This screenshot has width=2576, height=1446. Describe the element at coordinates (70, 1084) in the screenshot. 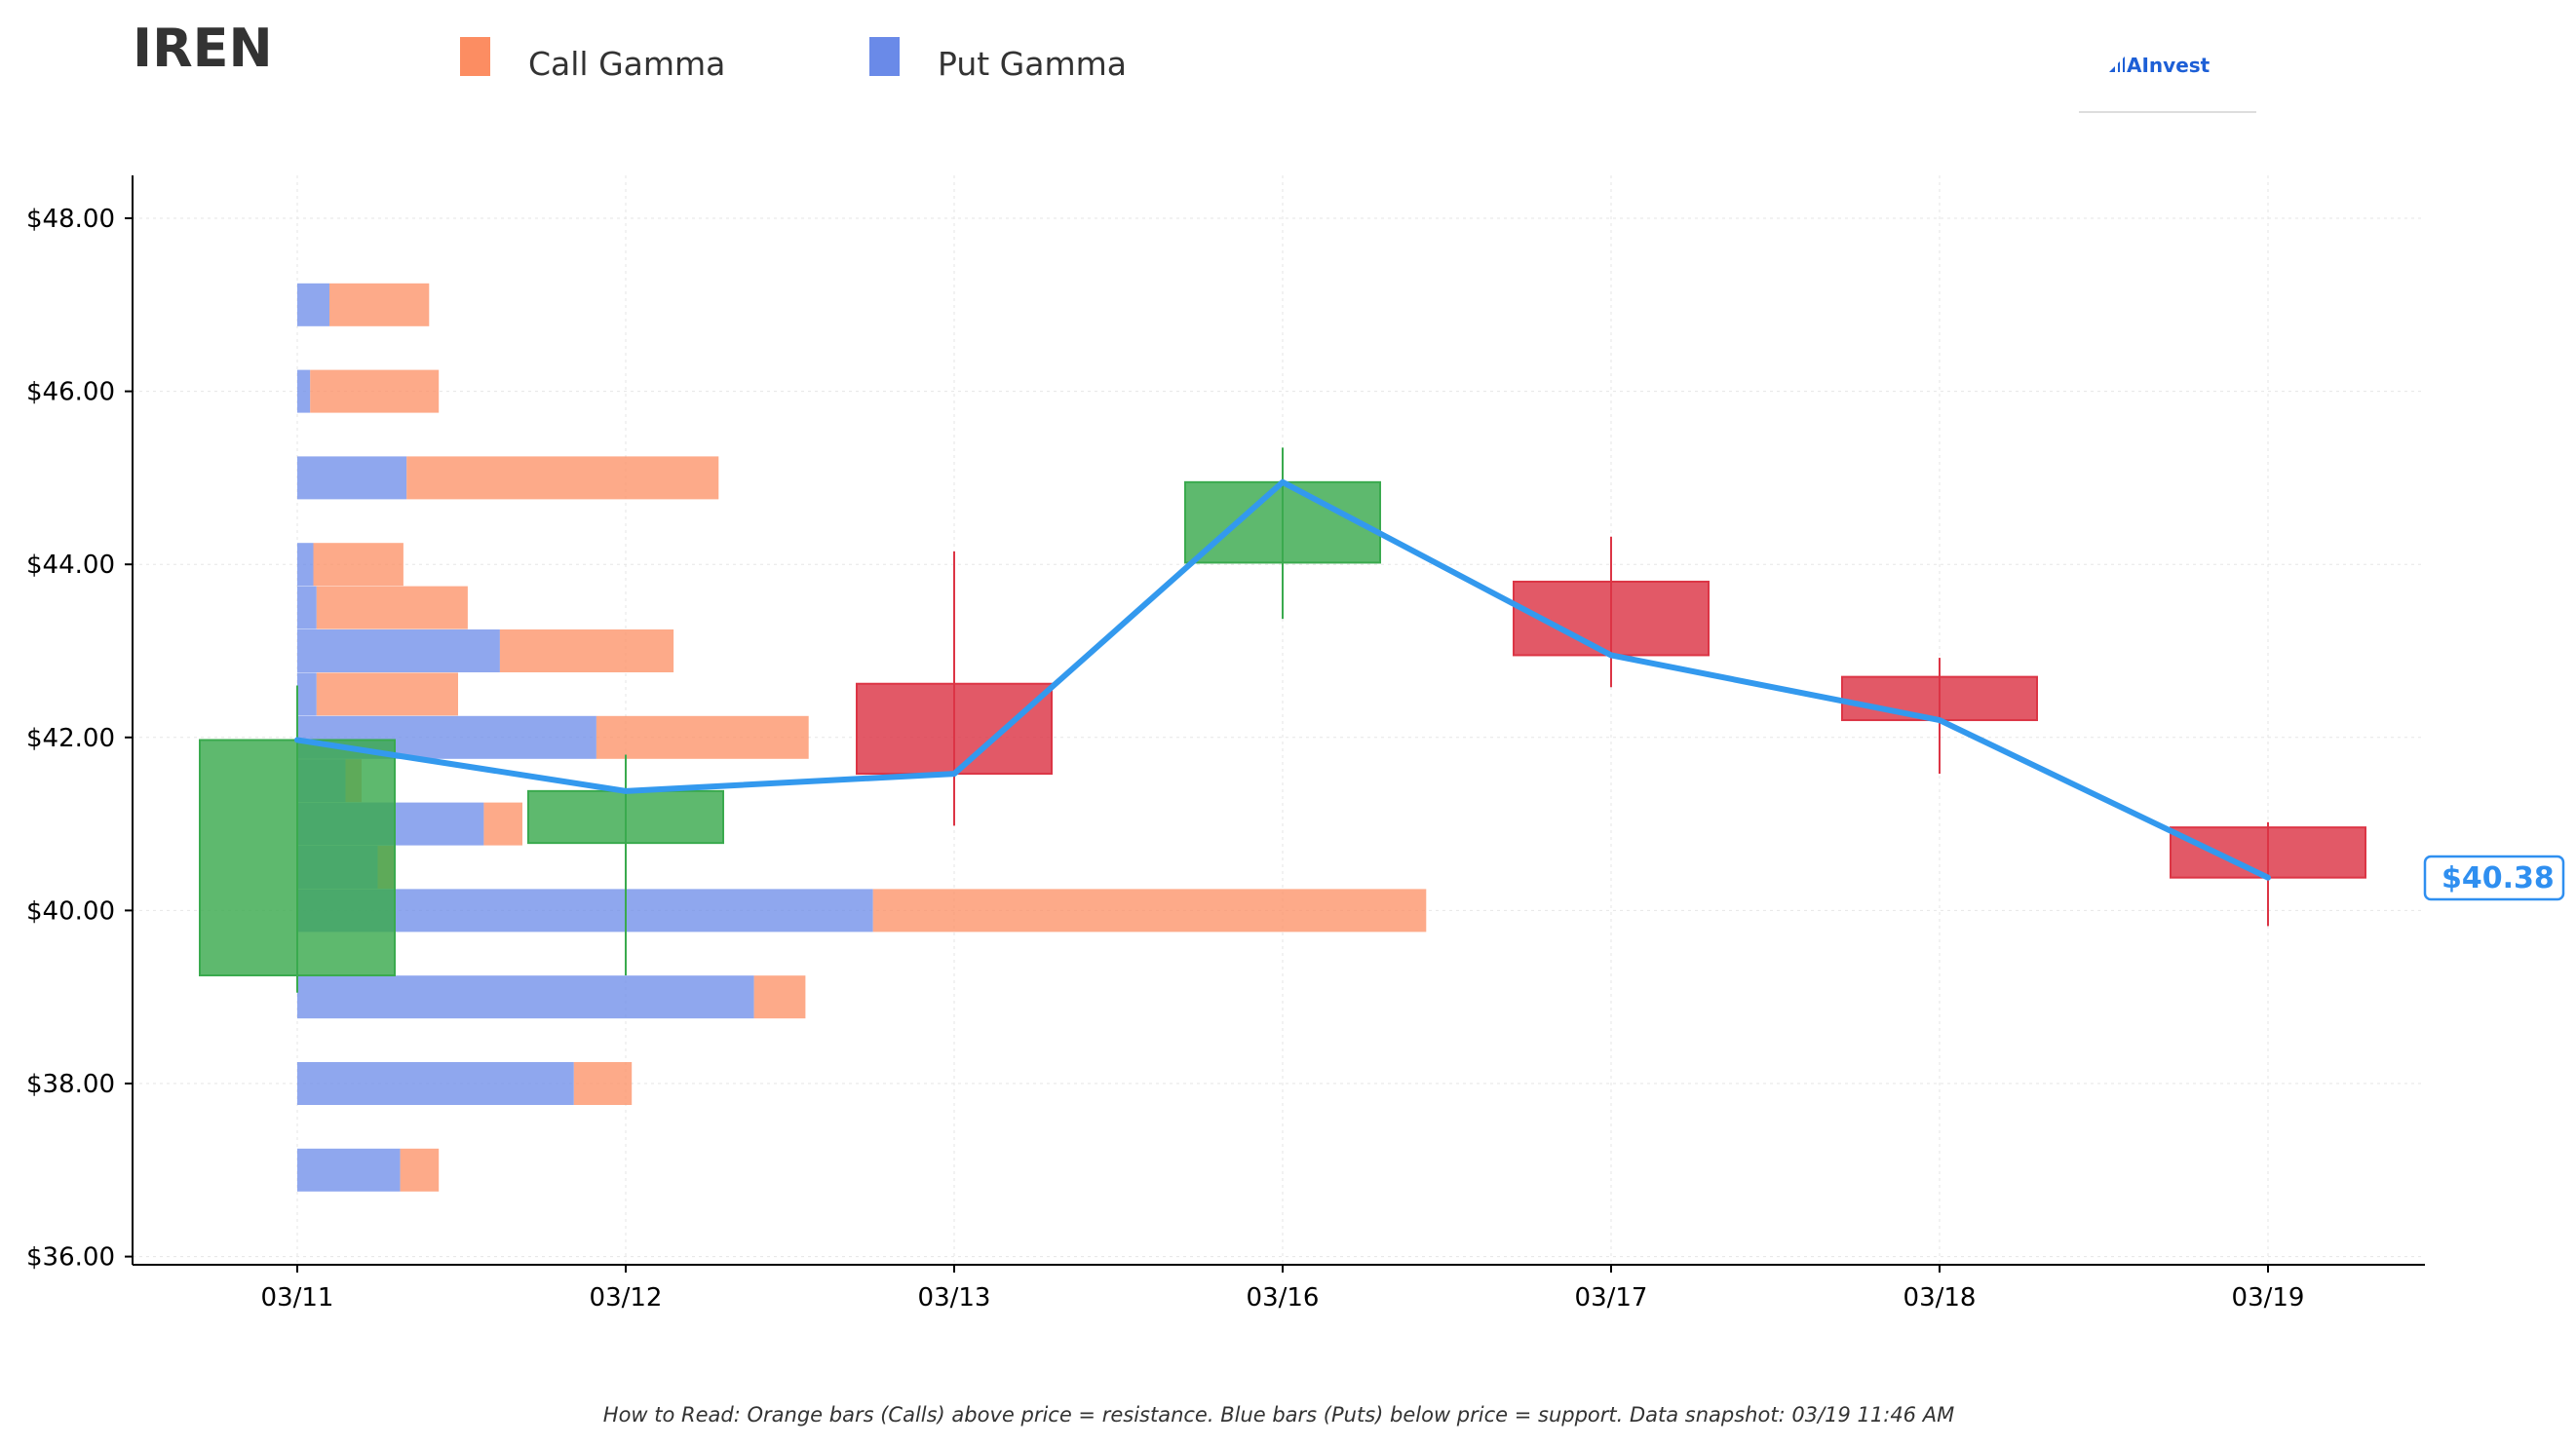

I see `y-tick-label: $38.00` at that location.